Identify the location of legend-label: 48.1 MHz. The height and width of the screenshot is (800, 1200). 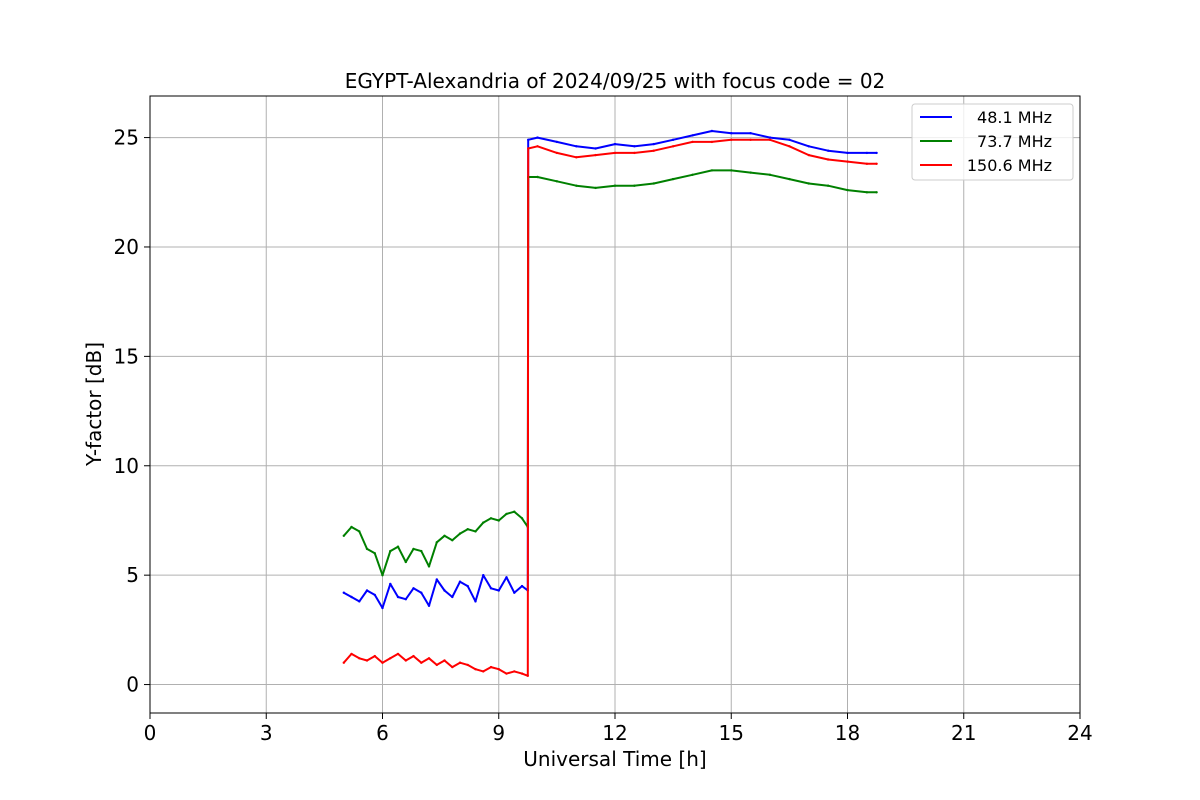
(1014, 117).